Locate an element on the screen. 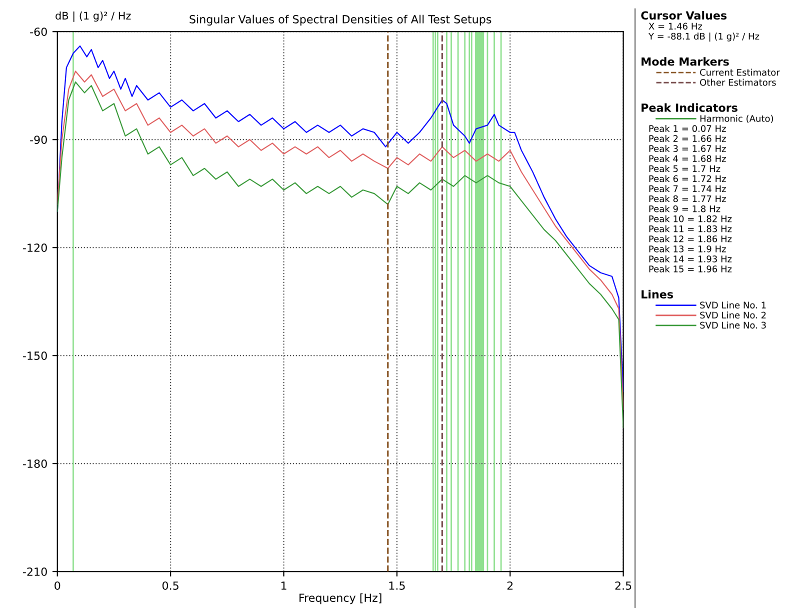 The width and height of the screenshot is (786, 608). x-tick-label: 2.5 is located at coordinates (623, 585).